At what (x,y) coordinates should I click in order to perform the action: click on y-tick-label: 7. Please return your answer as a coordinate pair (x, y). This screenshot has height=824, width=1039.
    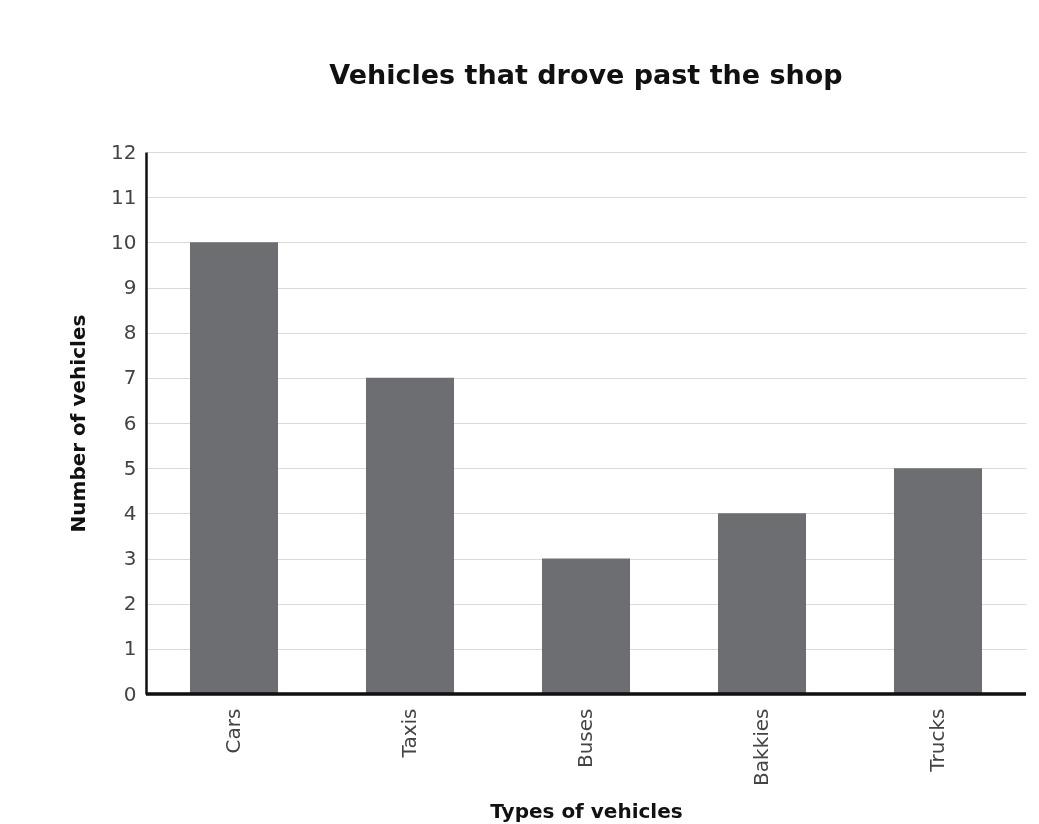
    Looking at the image, I should click on (130, 377).